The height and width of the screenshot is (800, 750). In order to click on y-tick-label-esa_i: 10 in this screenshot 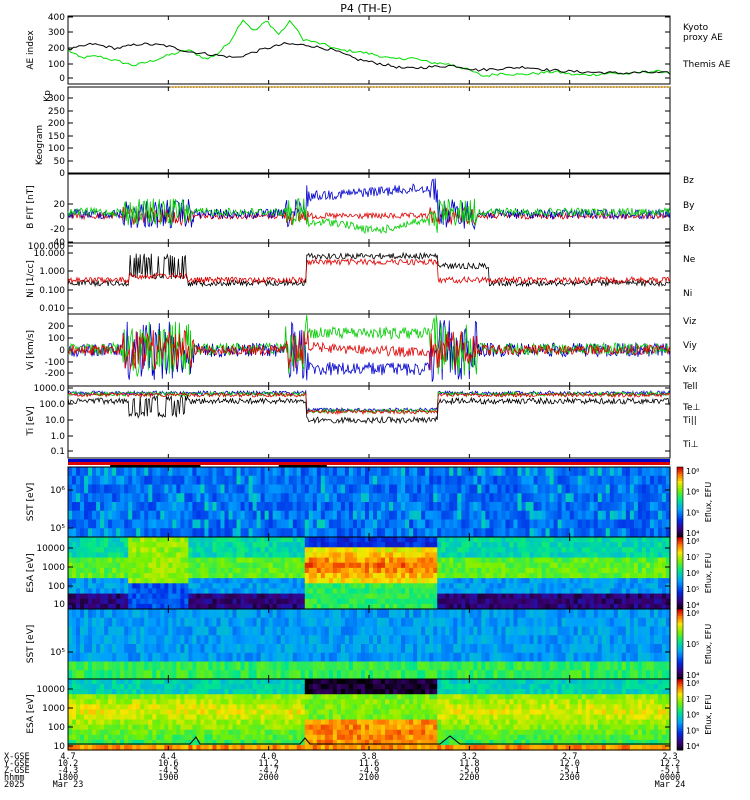, I will do `click(60, 747)`.